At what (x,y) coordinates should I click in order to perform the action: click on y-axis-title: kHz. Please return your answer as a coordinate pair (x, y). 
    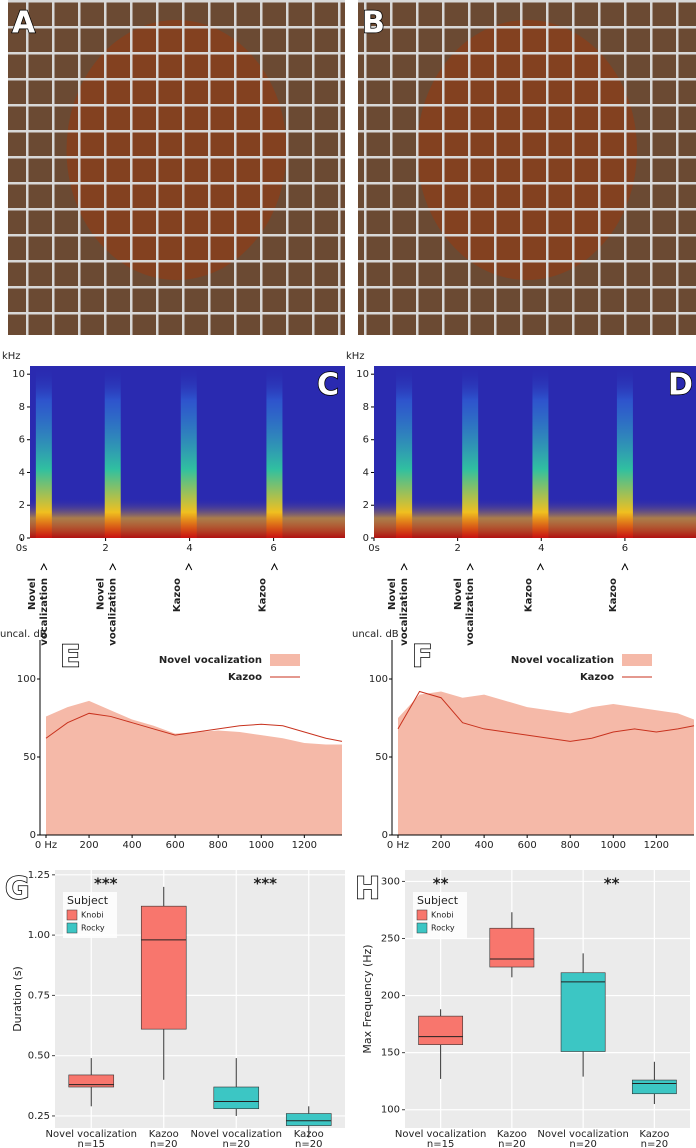
    Looking at the image, I should click on (11, 356).